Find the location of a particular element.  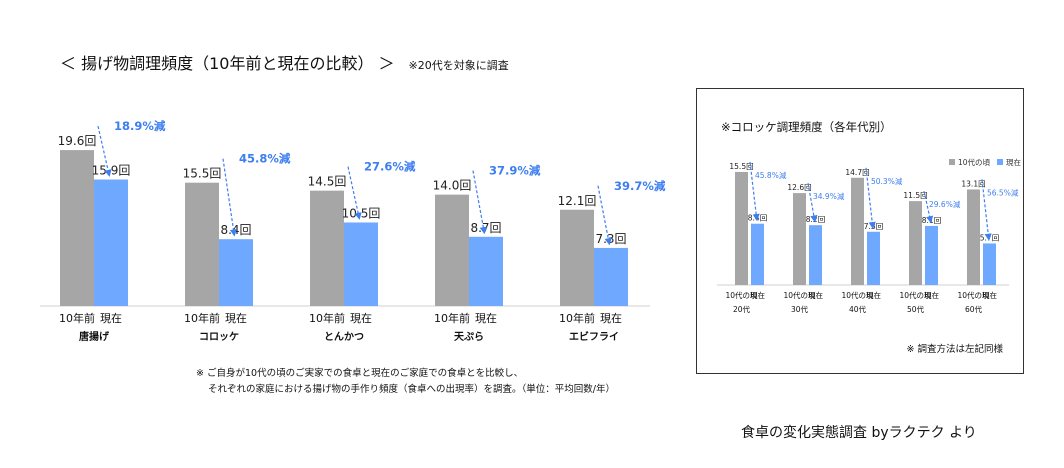

legend-label: 現在 is located at coordinates (1013, 162).